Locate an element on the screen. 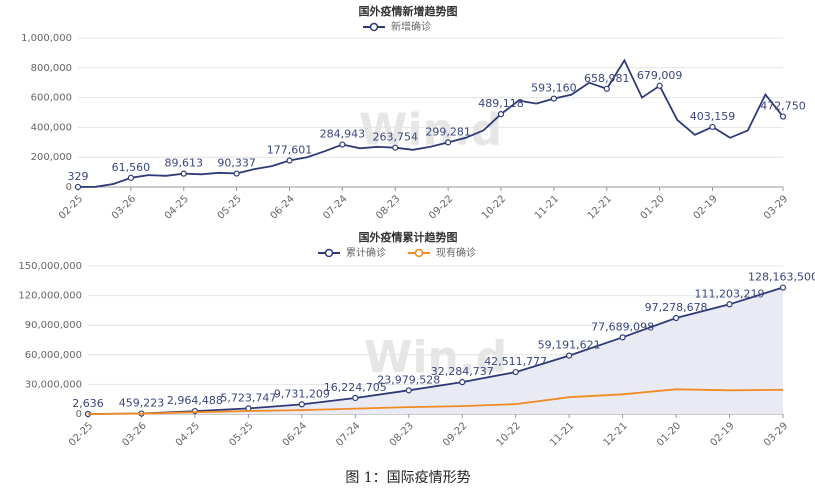 The width and height of the screenshot is (815, 502). y-tick-label: 1,000,000 is located at coordinates (46, 38).